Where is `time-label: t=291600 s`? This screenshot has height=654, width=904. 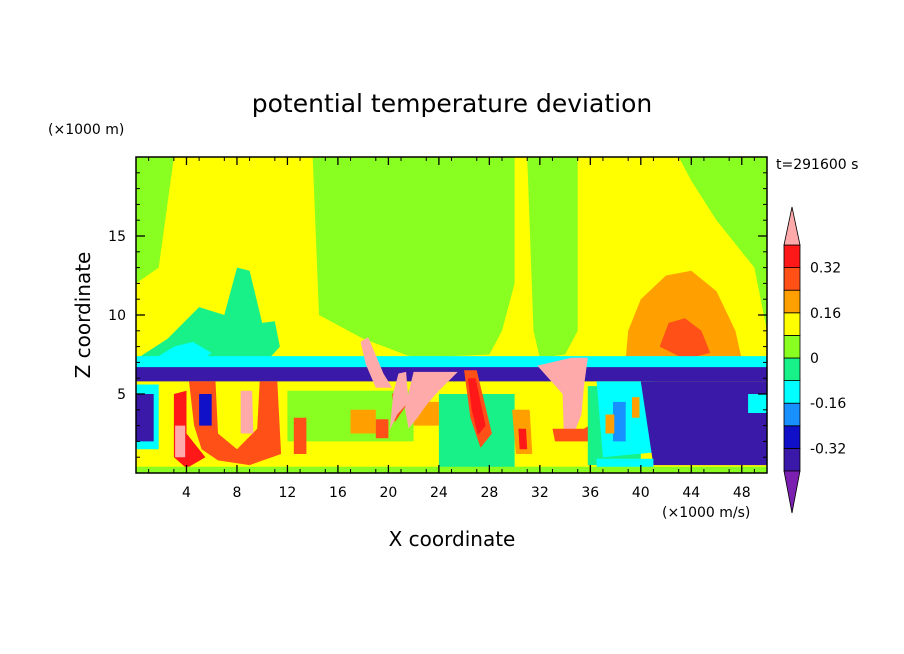 time-label: t=291600 s is located at coordinates (817, 165).